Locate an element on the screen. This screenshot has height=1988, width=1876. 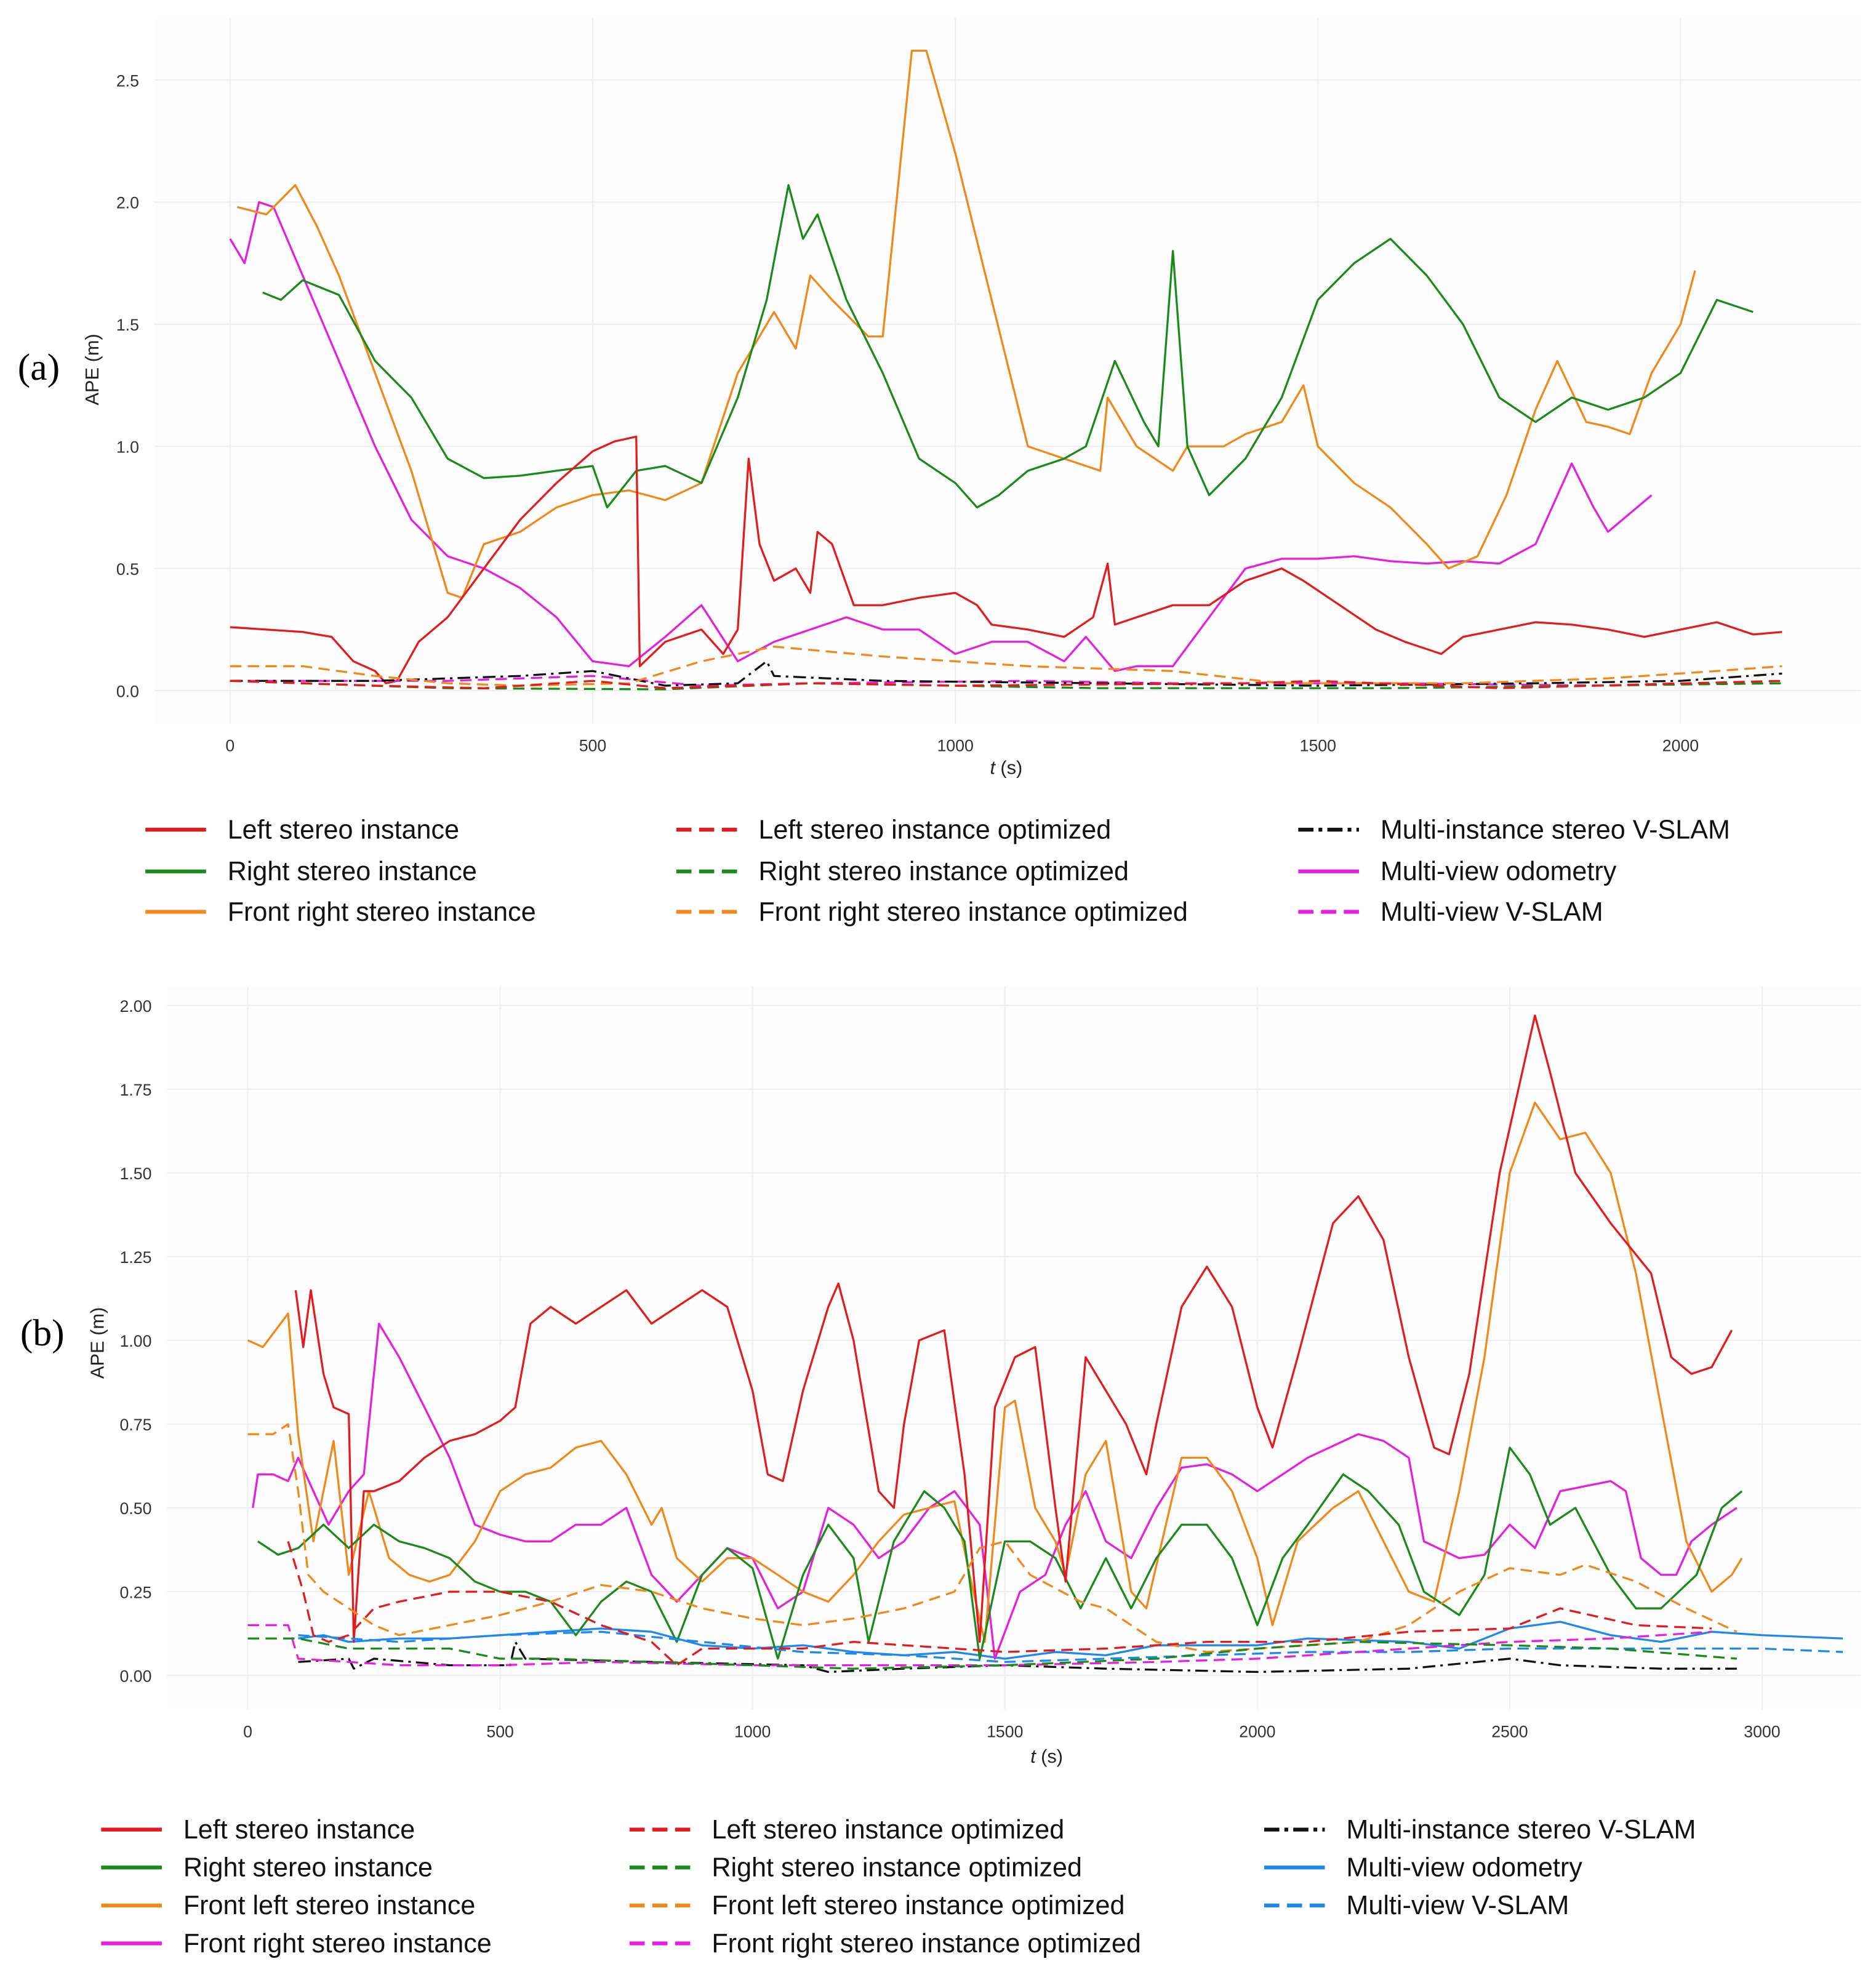
panel-label: (b) is located at coordinates (42, 1333).